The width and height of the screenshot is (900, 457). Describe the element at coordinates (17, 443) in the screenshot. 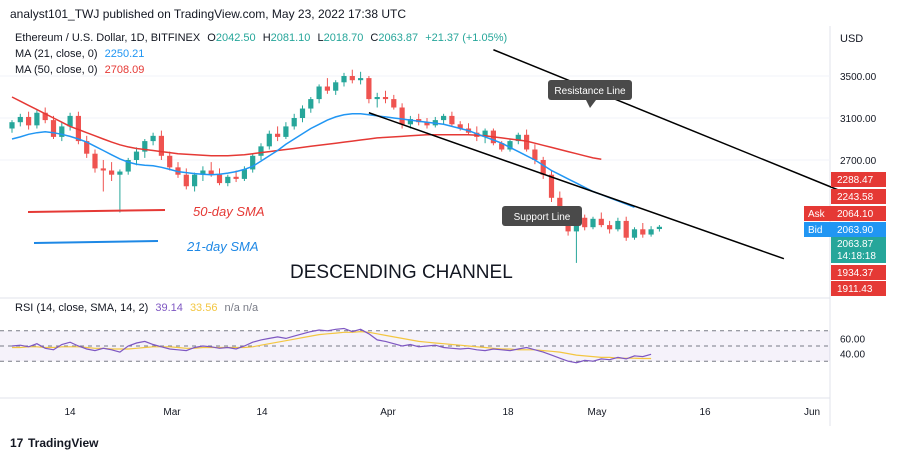

I see `tv-icon: ⁠17` at that location.